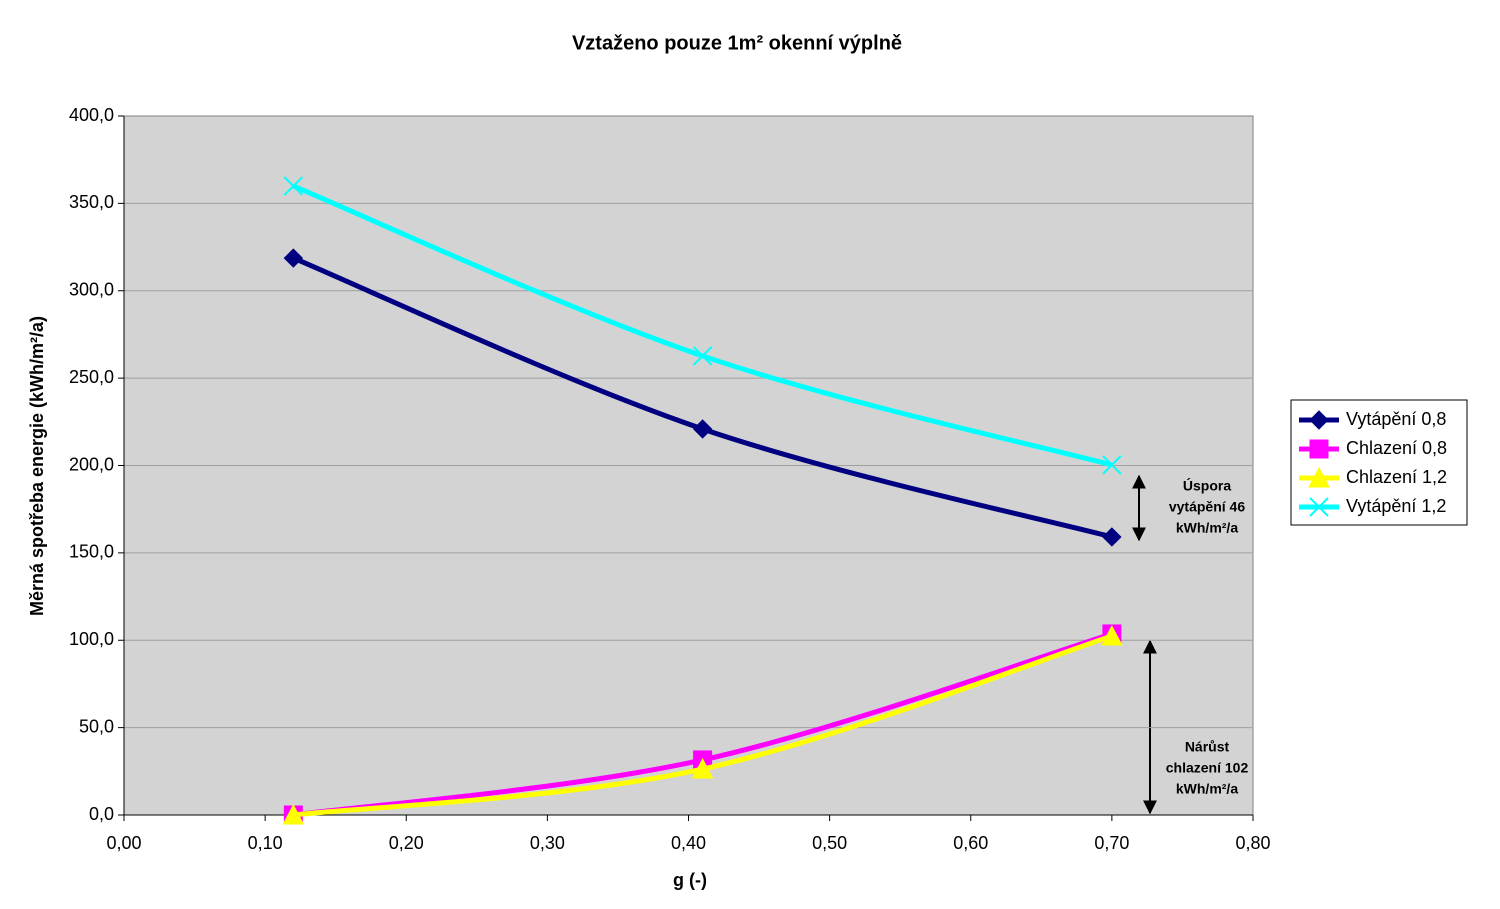 The width and height of the screenshot is (1500, 909). I want to click on annotation: chlazení 102, so click(1207, 768).